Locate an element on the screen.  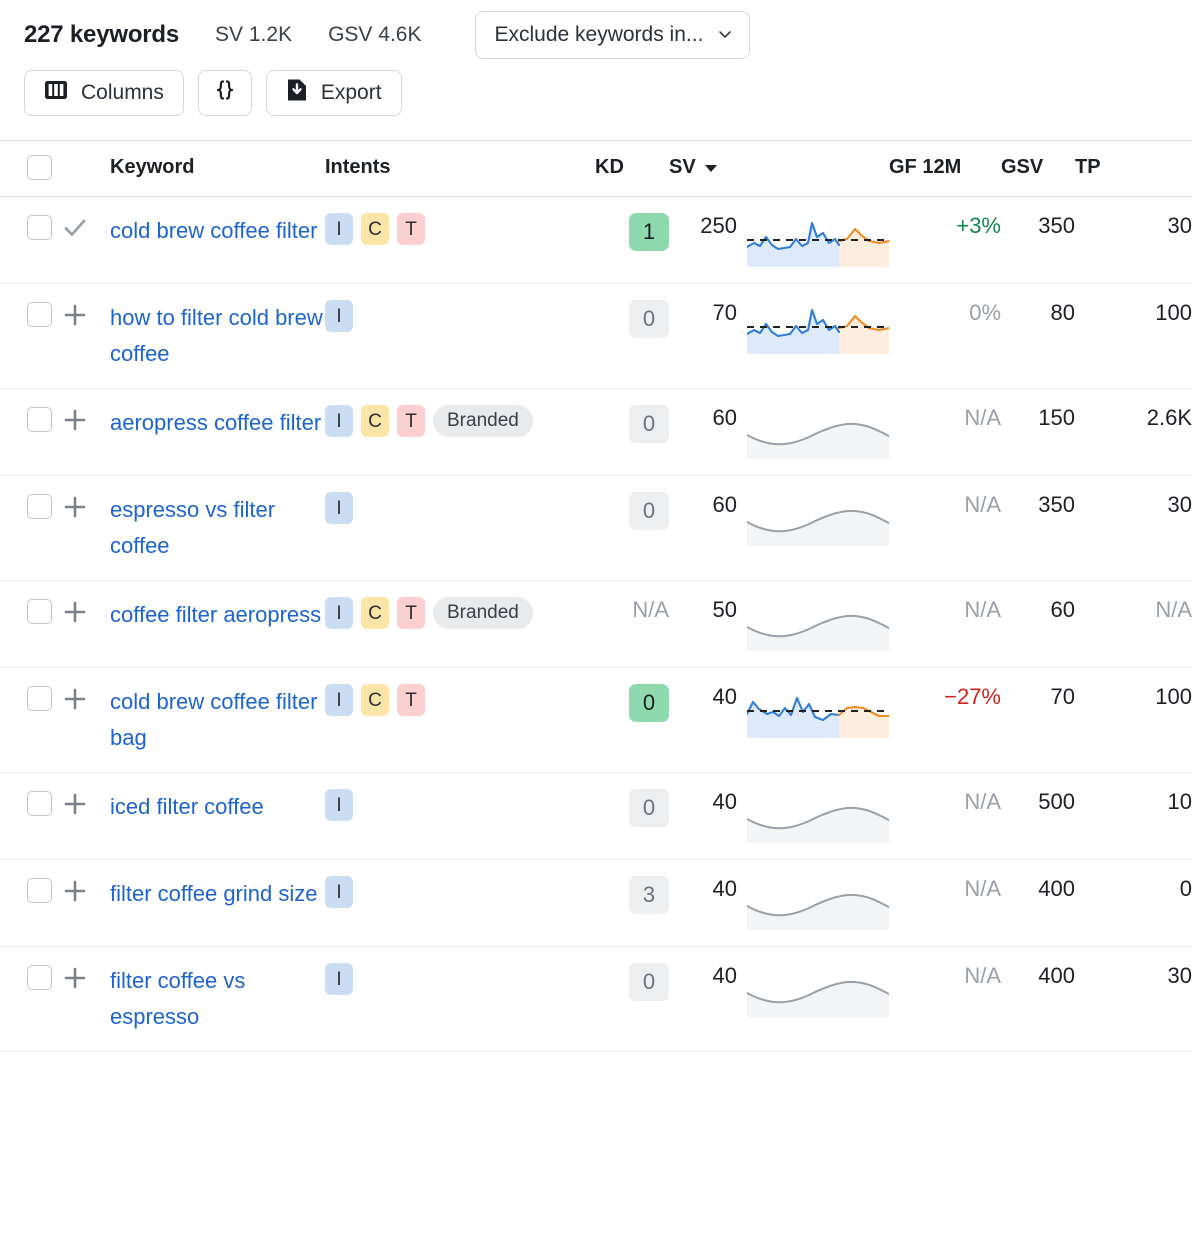
keyword-link: iced filter coffee is located at coordinates (187, 806).